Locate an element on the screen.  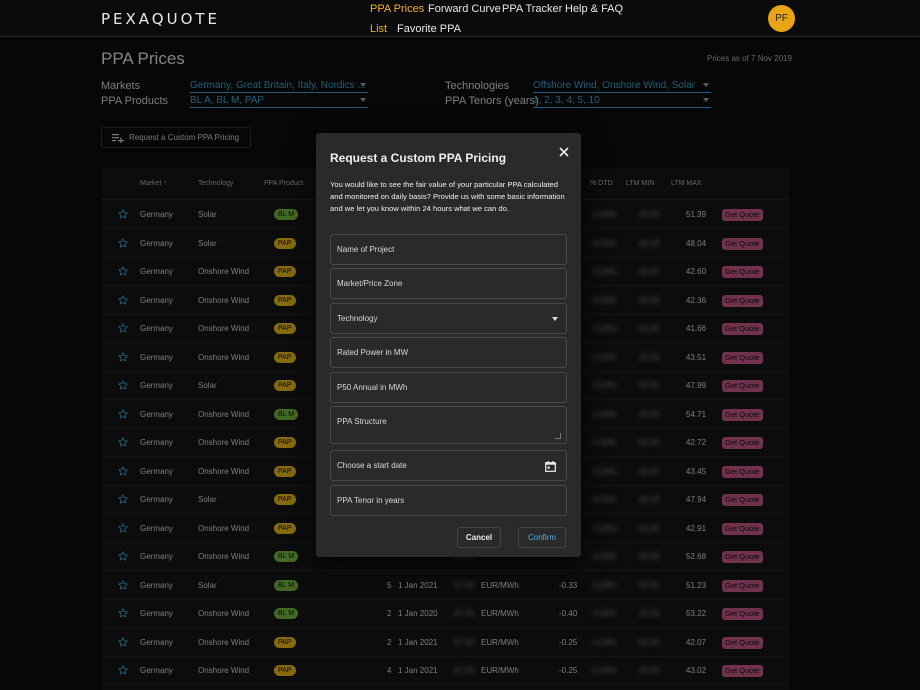
cell-technology: Solar is located at coordinates (207, 243).